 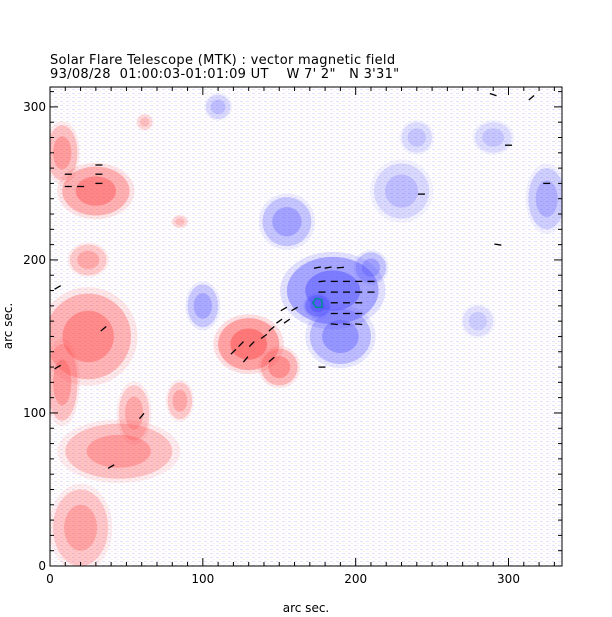 What do you see at coordinates (508, 579) in the screenshot?
I see `x-tick-label: 300` at bounding box center [508, 579].